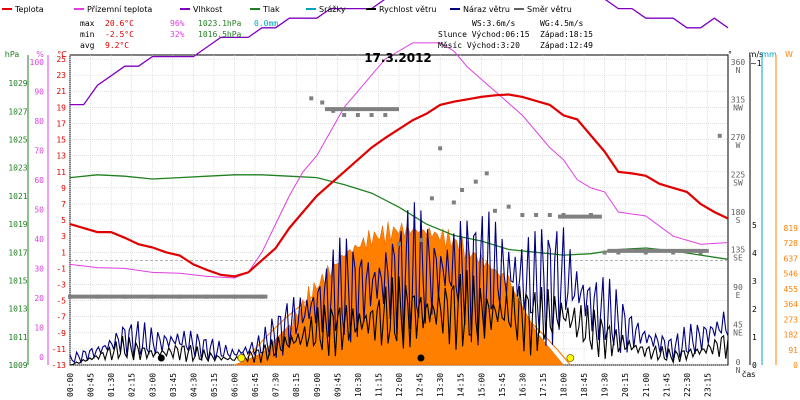 The width and height of the screenshot is (800, 400). What do you see at coordinates (161, 358) in the screenshot?
I see `moonrise-marker` at bounding box center [161, 358].